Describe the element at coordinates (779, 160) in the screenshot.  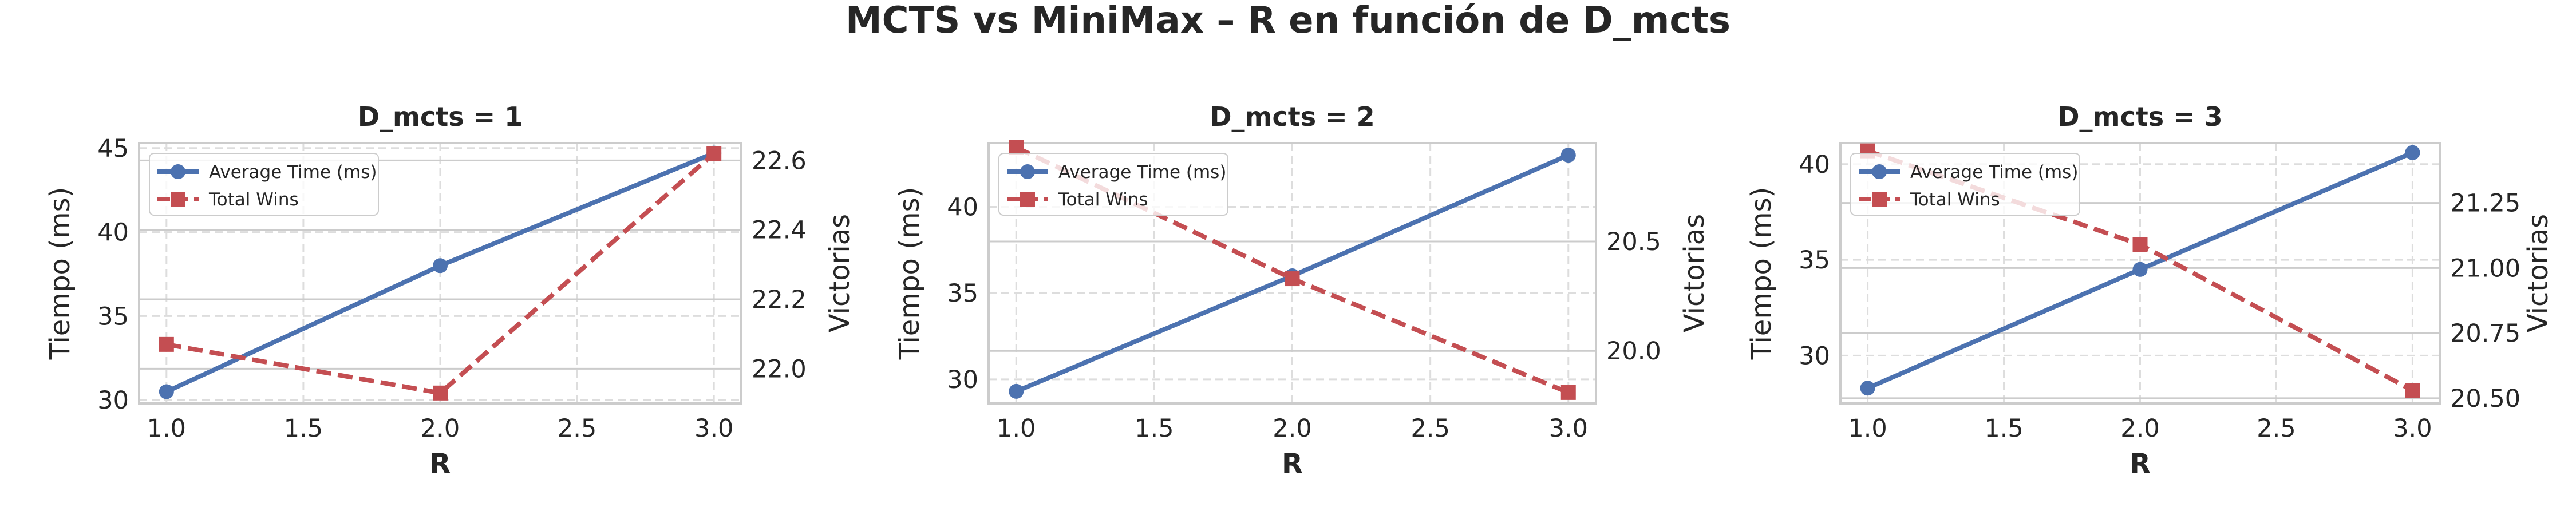
I see `y2-tick-label: 22.6` at that location.